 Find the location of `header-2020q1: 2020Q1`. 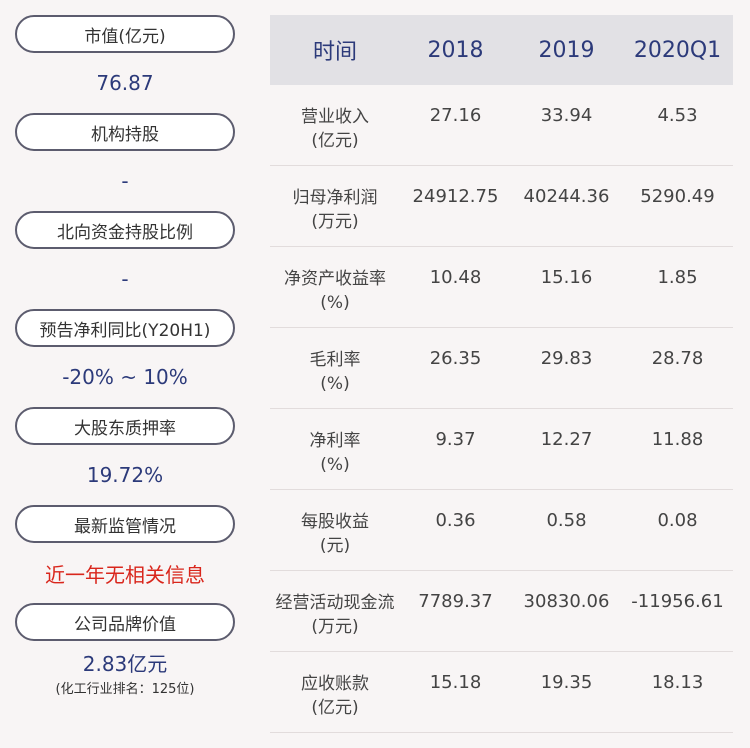

header-2020q1: 2020Q1 is located at coordinates (677, 50).